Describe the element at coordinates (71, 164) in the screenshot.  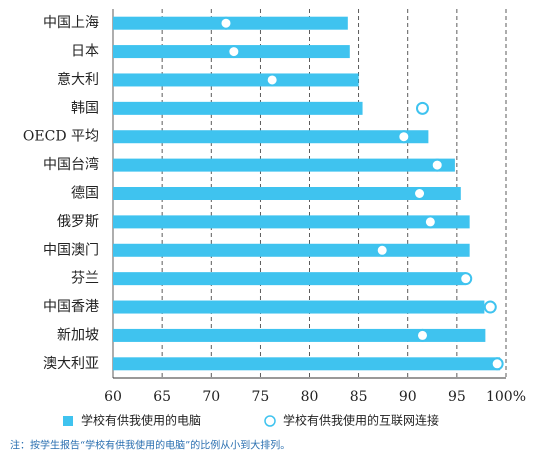
I see `y-tick-label: 中国台湾` at that location.